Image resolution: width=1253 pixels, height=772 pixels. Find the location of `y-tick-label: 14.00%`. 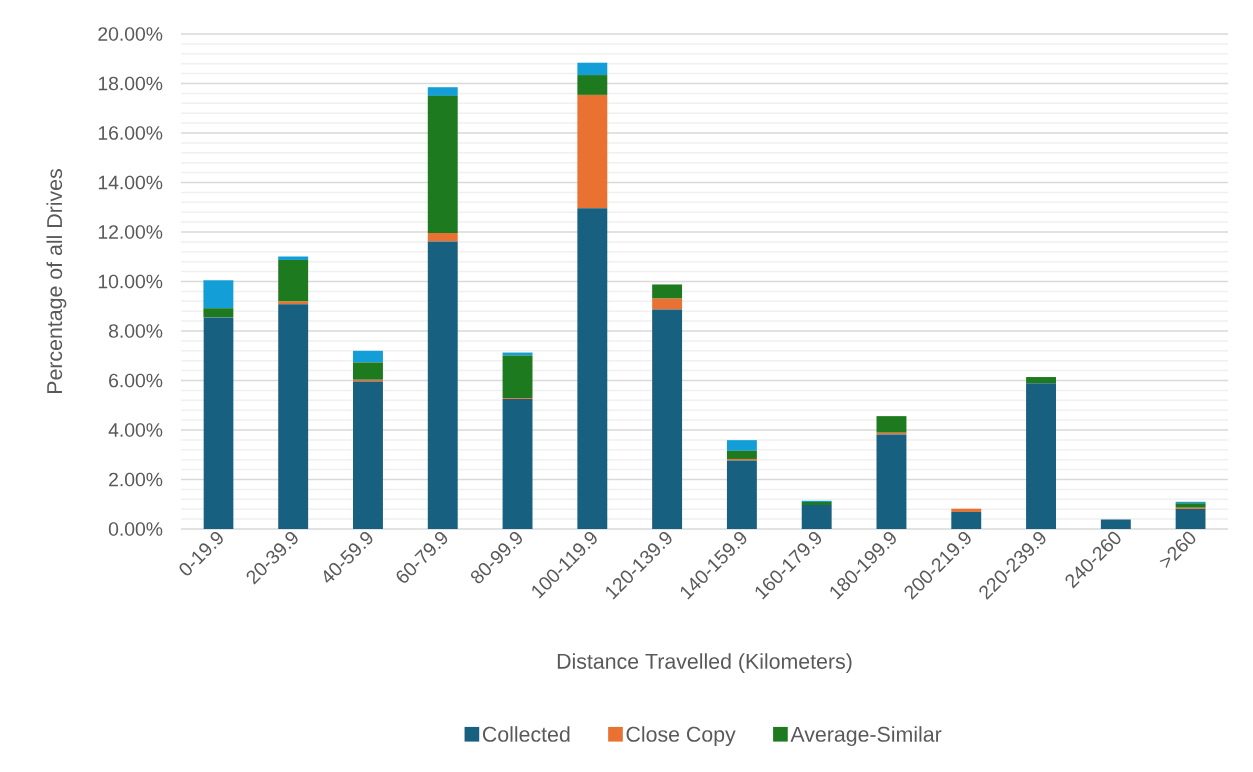

y-tick-label: 14.00% is located at coordinates (130, 182).